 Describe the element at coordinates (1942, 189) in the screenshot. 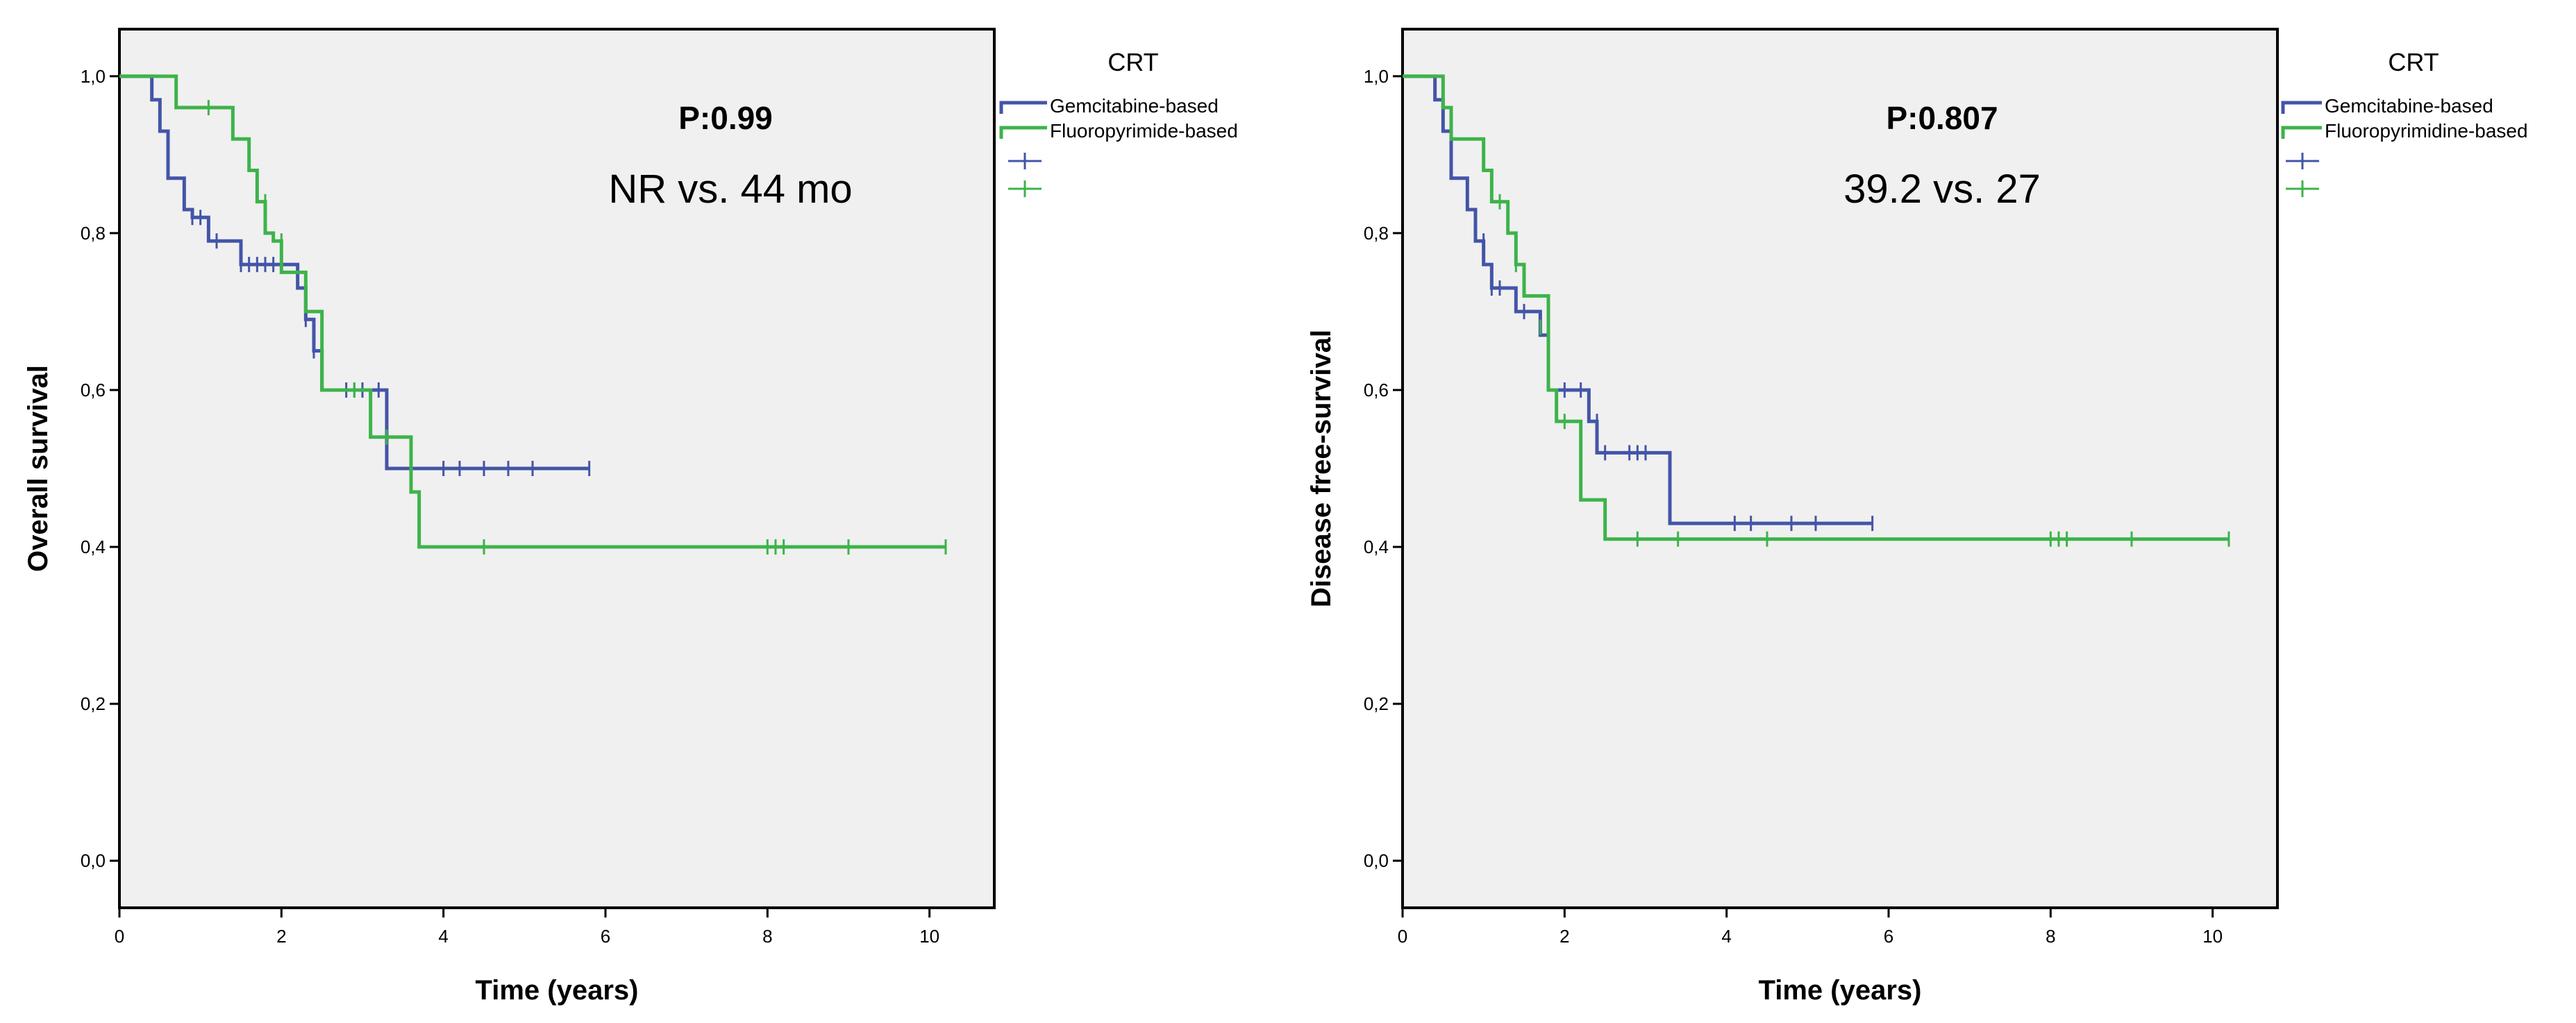

I see `median-survival-annotation: 39.2 vs. 27` at that location.